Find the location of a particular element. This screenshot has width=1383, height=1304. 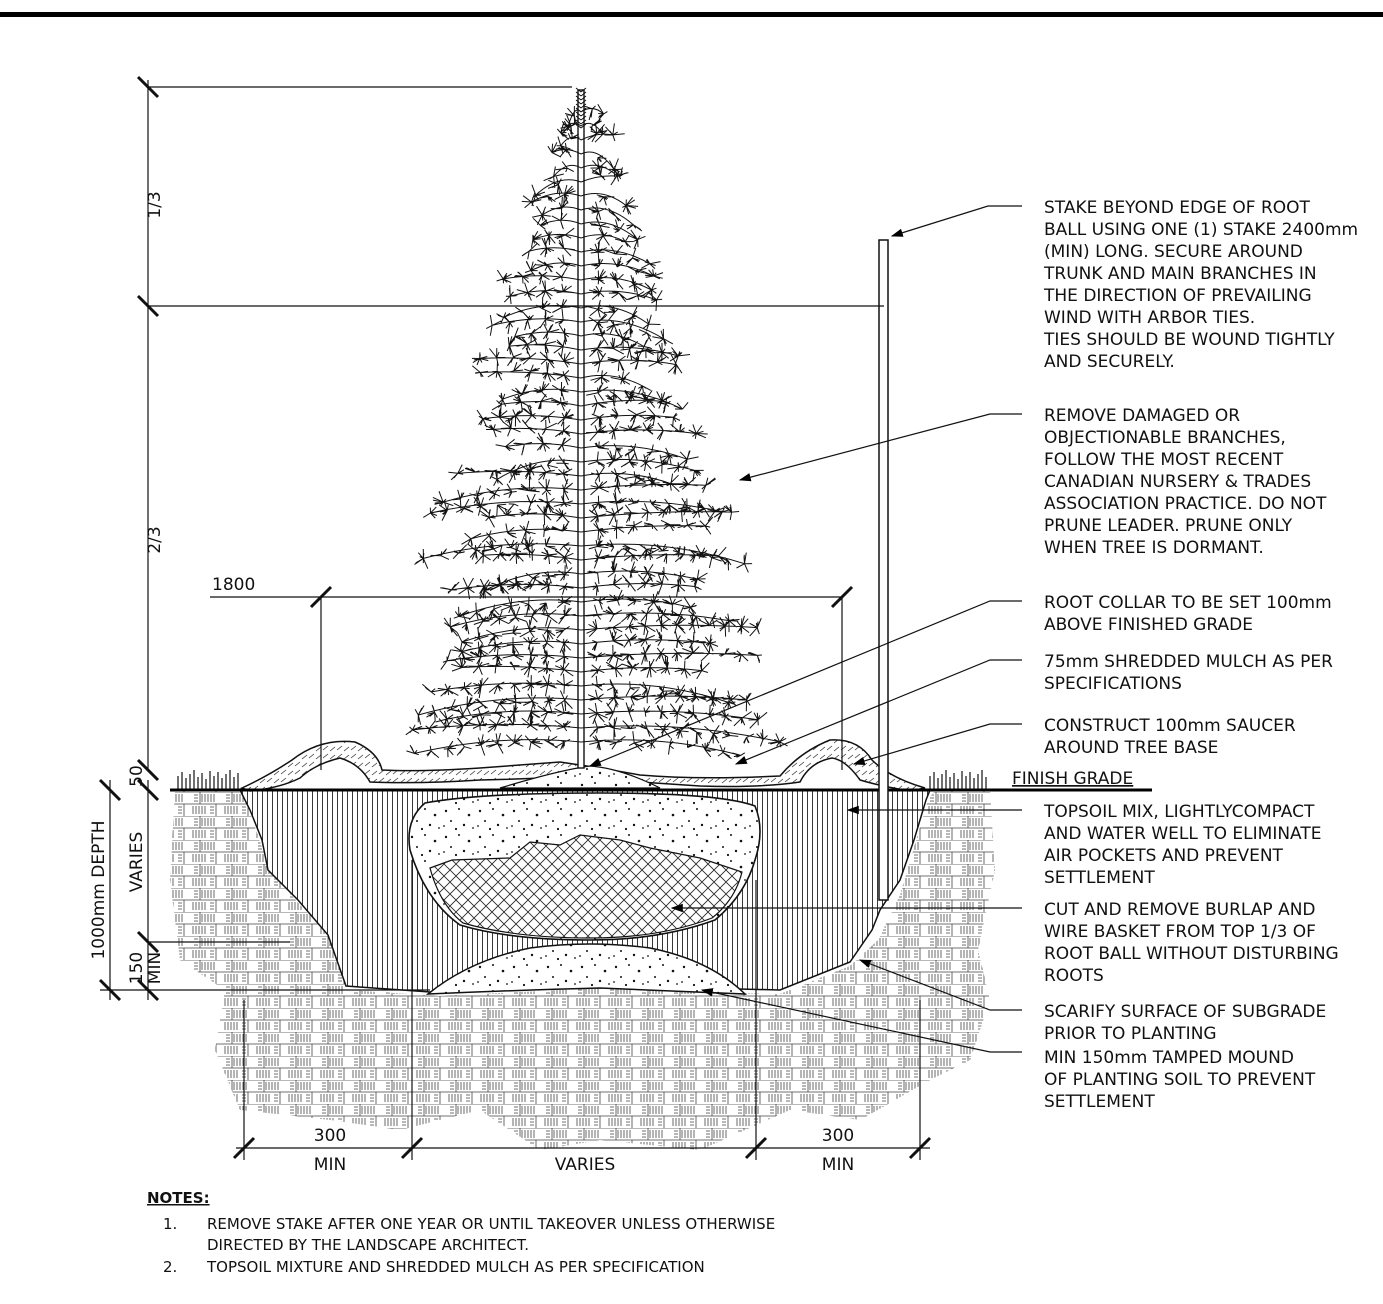

root-ball-width-dimension is located at coordinates (532, 677).